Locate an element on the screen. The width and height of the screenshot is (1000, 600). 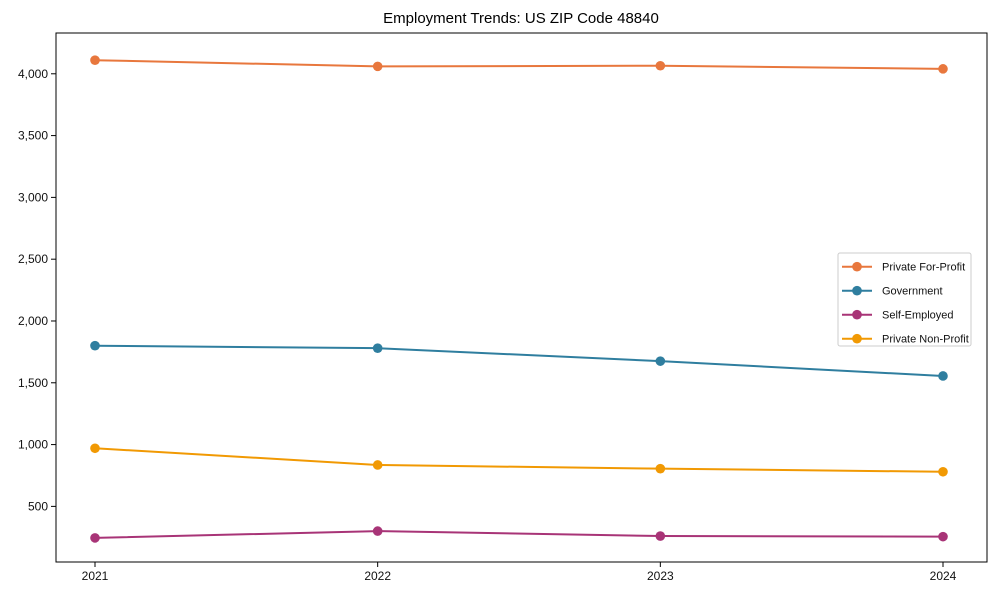
legend-entry-private-non-profit: Private Non-Profit is located at coordinates (905, 340).